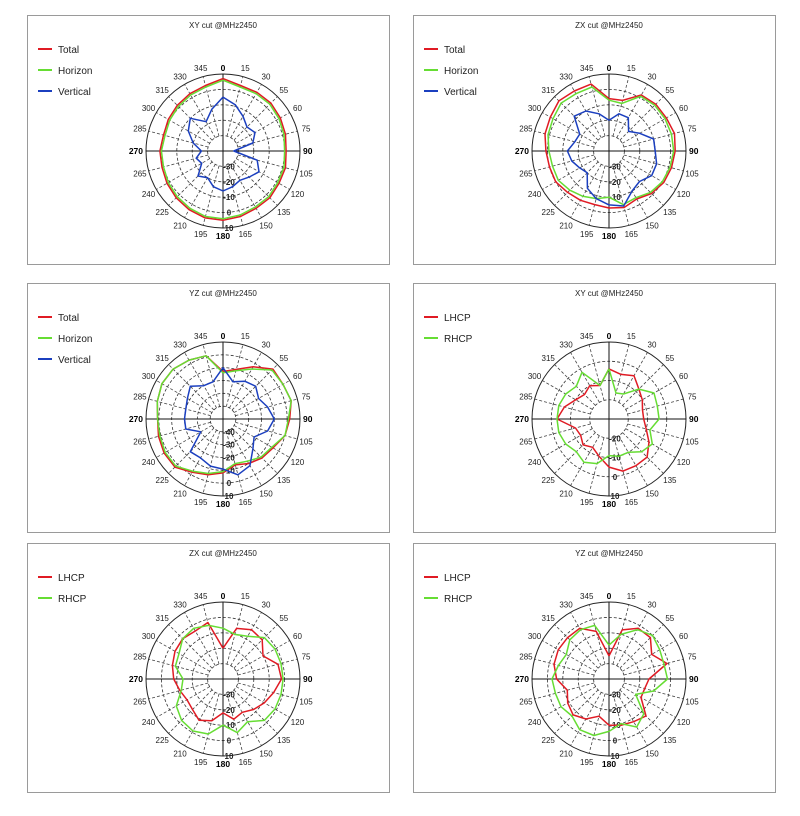 This screenshot has height=816, width=800. I want to click on angle-tick-label: 285, so click(140, 657).